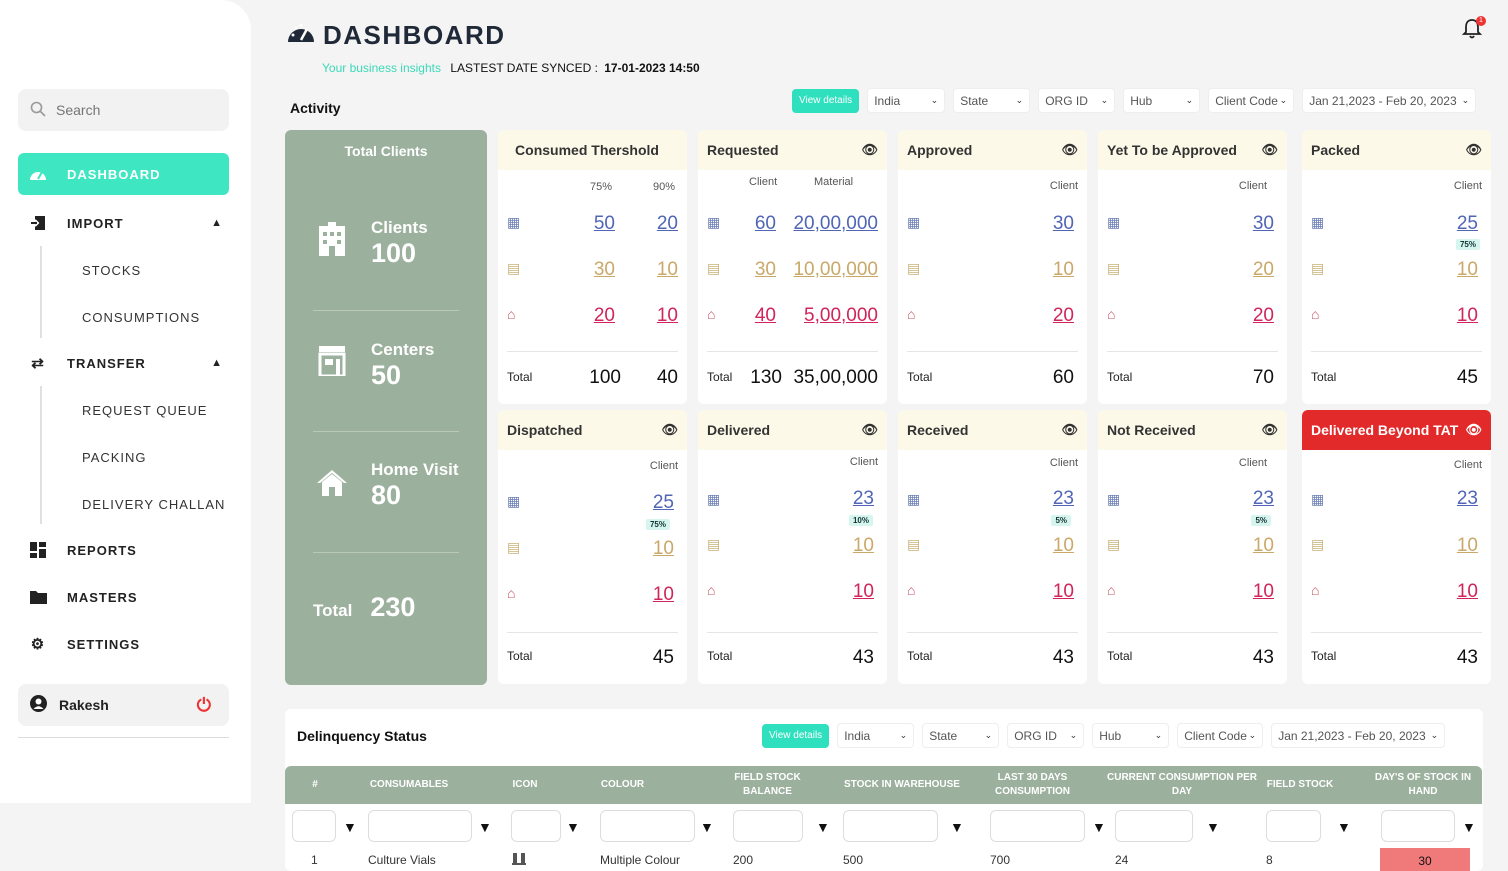 The height and width of the screenshot is (871, 1508). Describe the element at coordinates (123, 174) in the screenshot. I see `nav-dashboard: DASHBOARD` at that location.